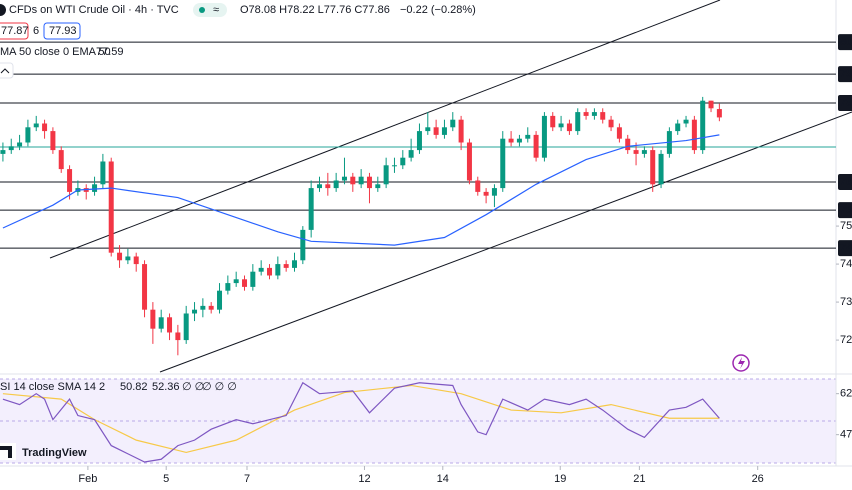 Image resolution: width=852 pixels, height=490 pixels. I want to click on level-label: 76, so click(846, 182).